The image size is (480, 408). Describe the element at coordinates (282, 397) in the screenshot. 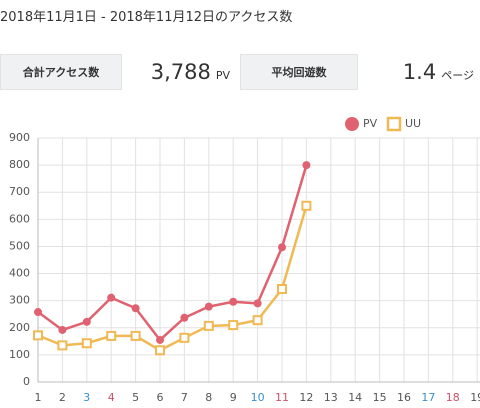

I see `x-tick-label: 11` at that location.